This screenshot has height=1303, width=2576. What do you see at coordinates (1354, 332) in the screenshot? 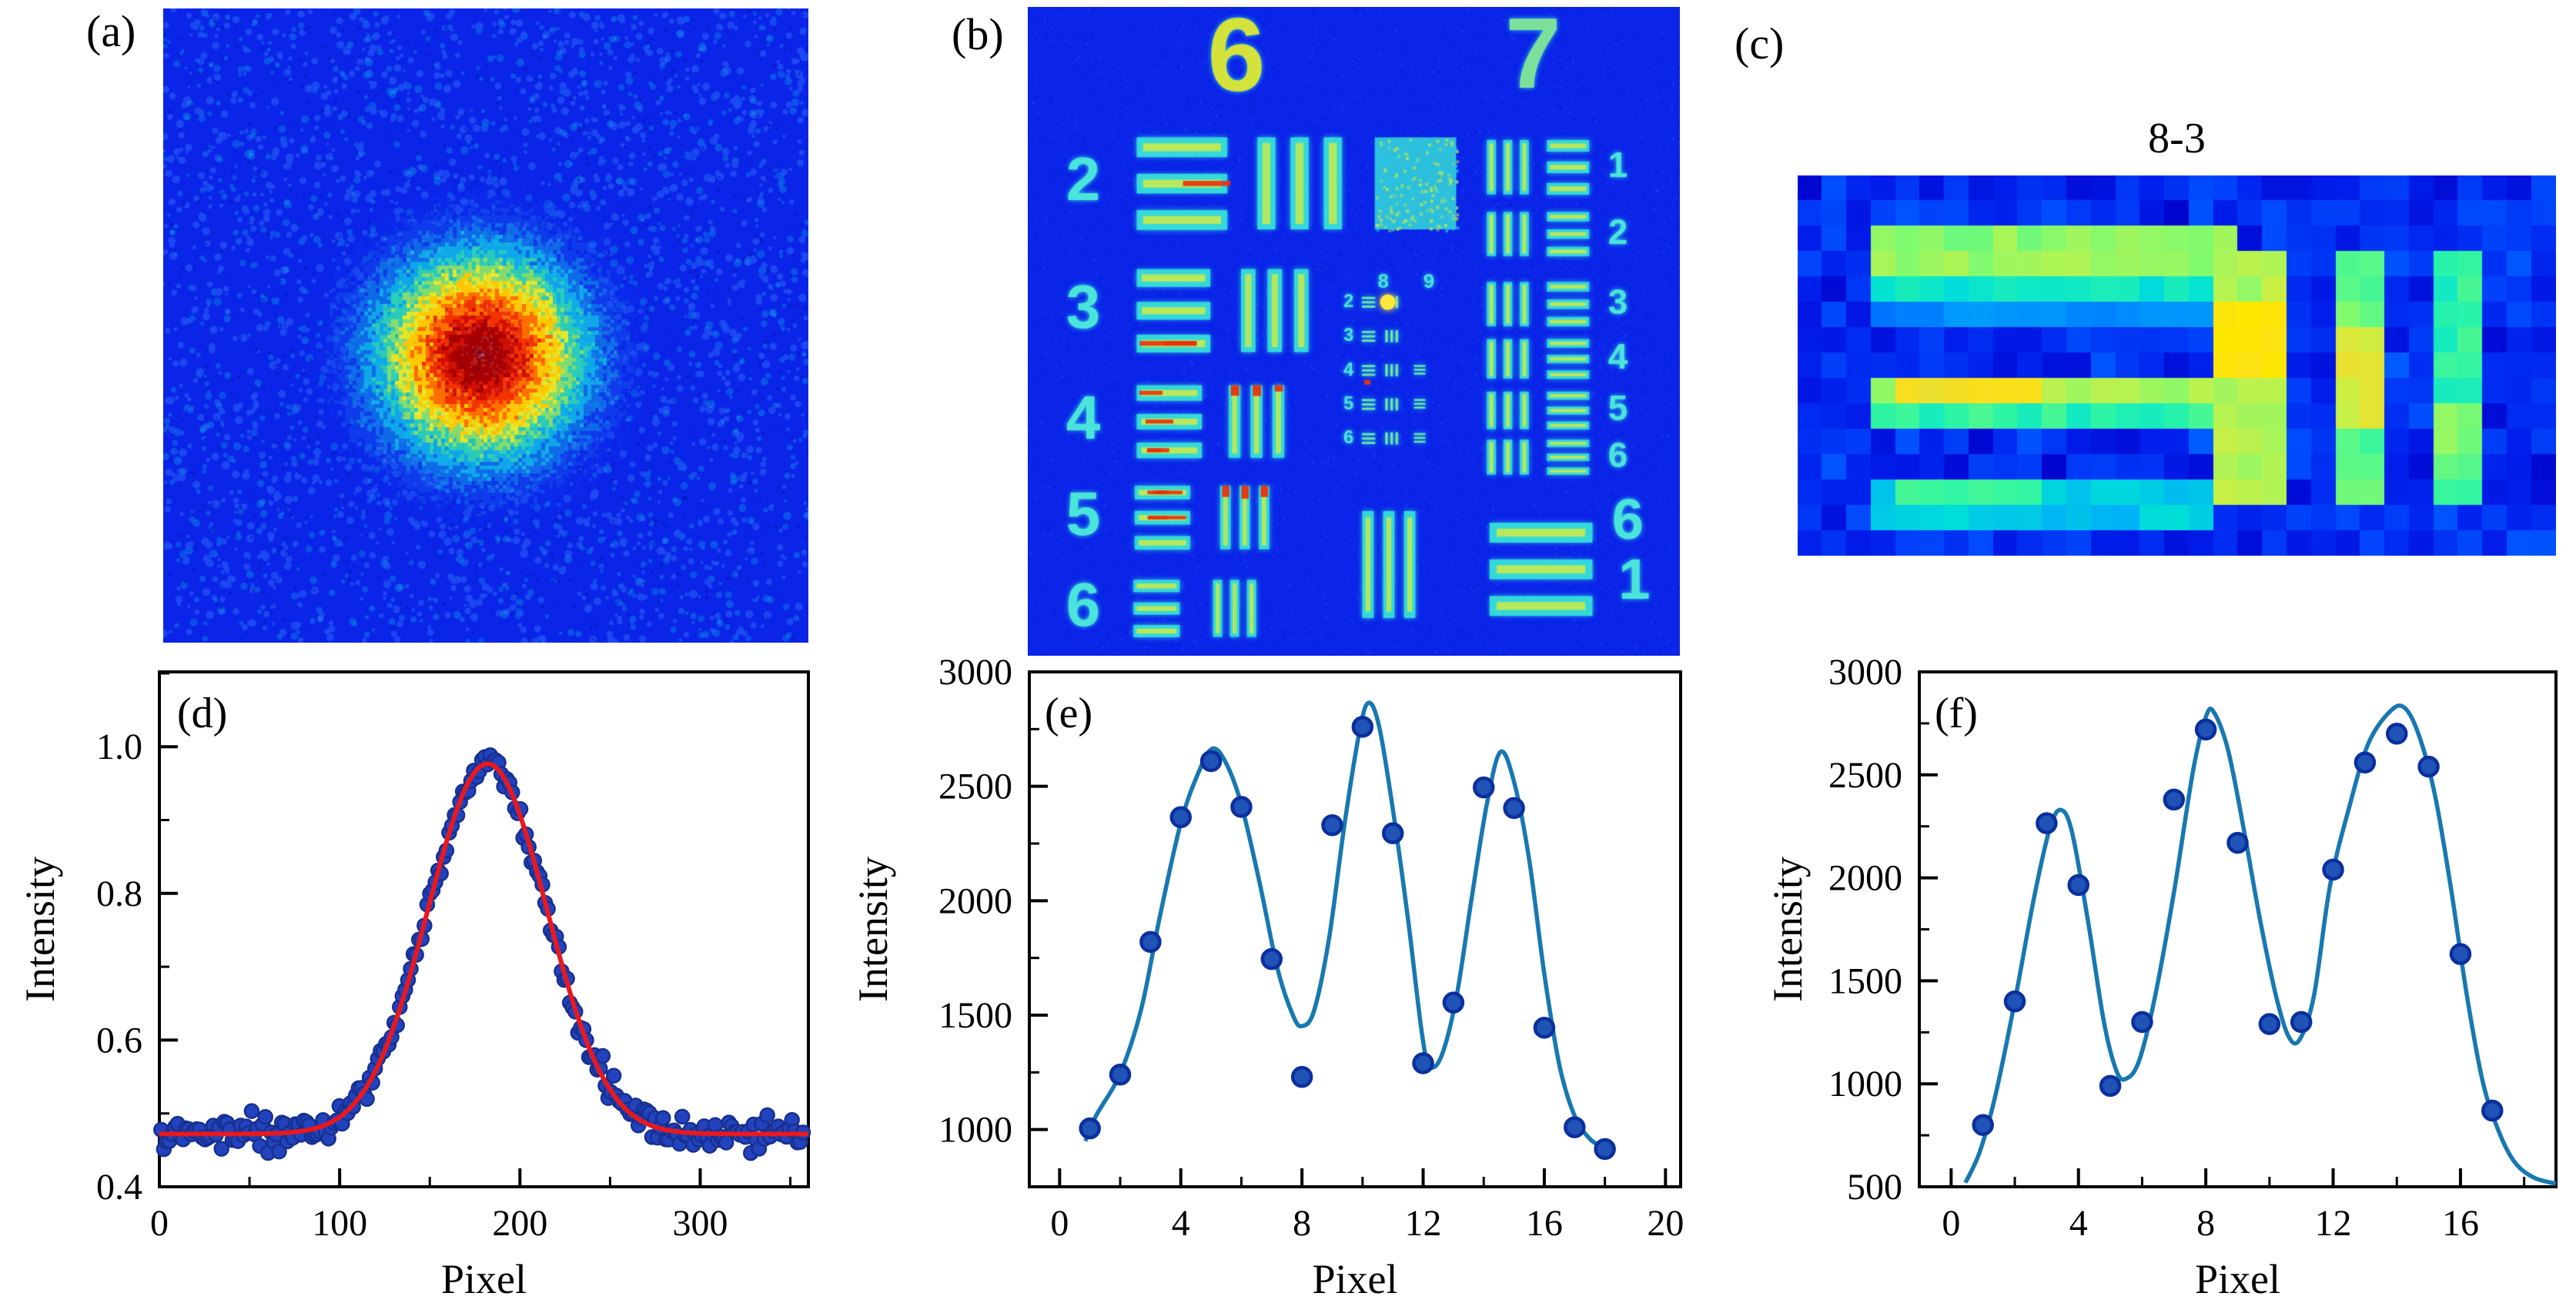
I see `panel-b-usaf-target-image` at bounding box center [1354, 332].